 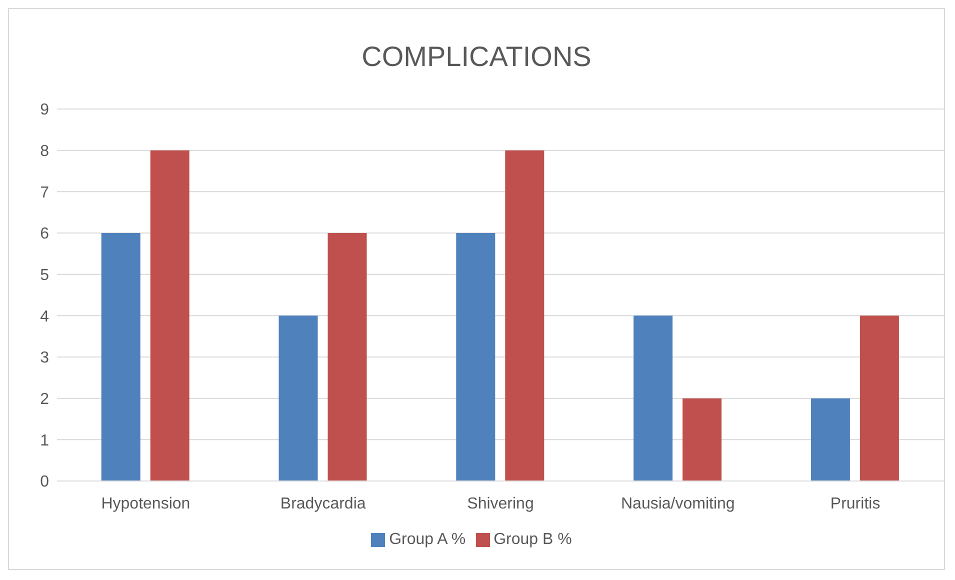 What do you see at coordinates (855, 503) in the screenshot?
I see `x-tick-label: Pruritis` at bounding box center [855, 503].